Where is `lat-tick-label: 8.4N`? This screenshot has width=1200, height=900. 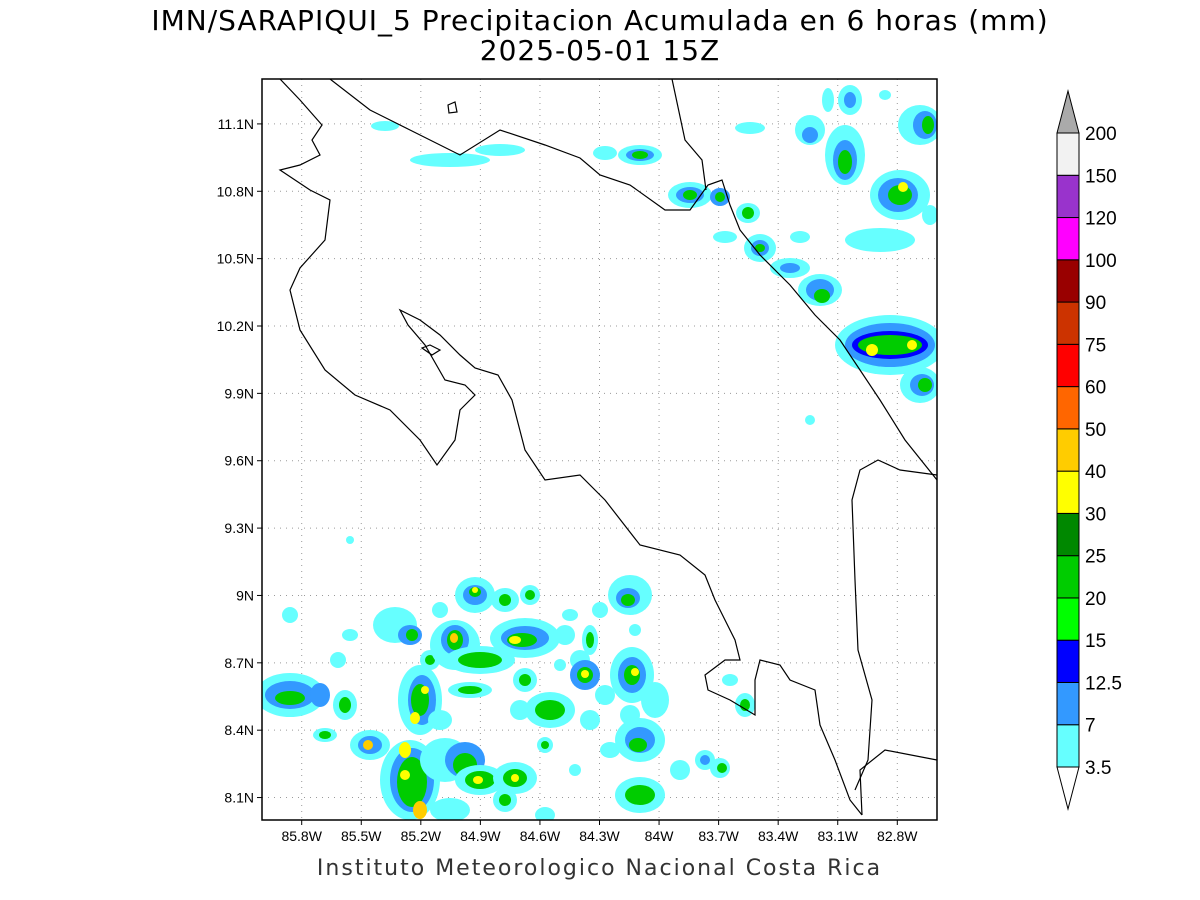 lat-tick-label: 8.4N is located at coordinates (239, 730).